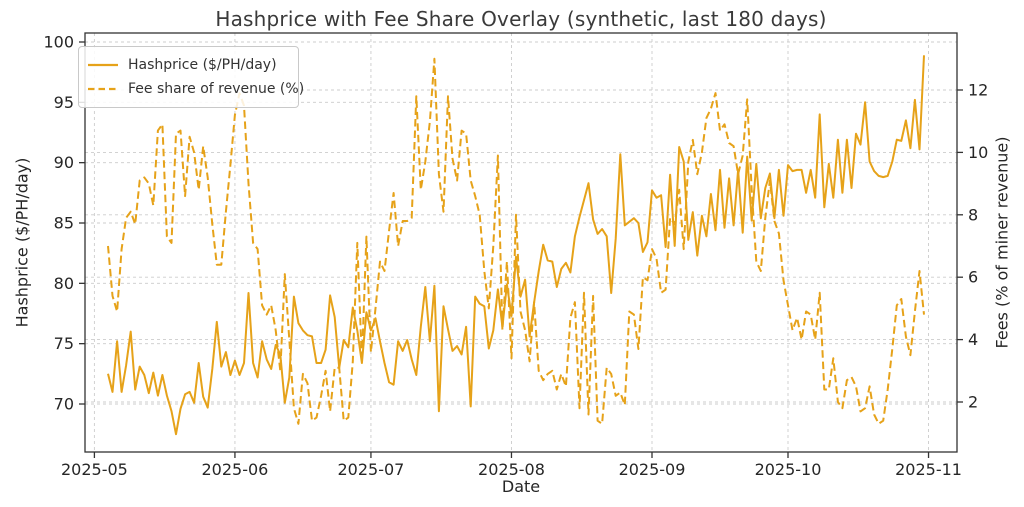 The height and width of the screenshot is (507, 1024). What do you see at coordinates (978, 152) in the screenshot?
I see `y-right-tick-label: 10` at bounding box center [978, 152].